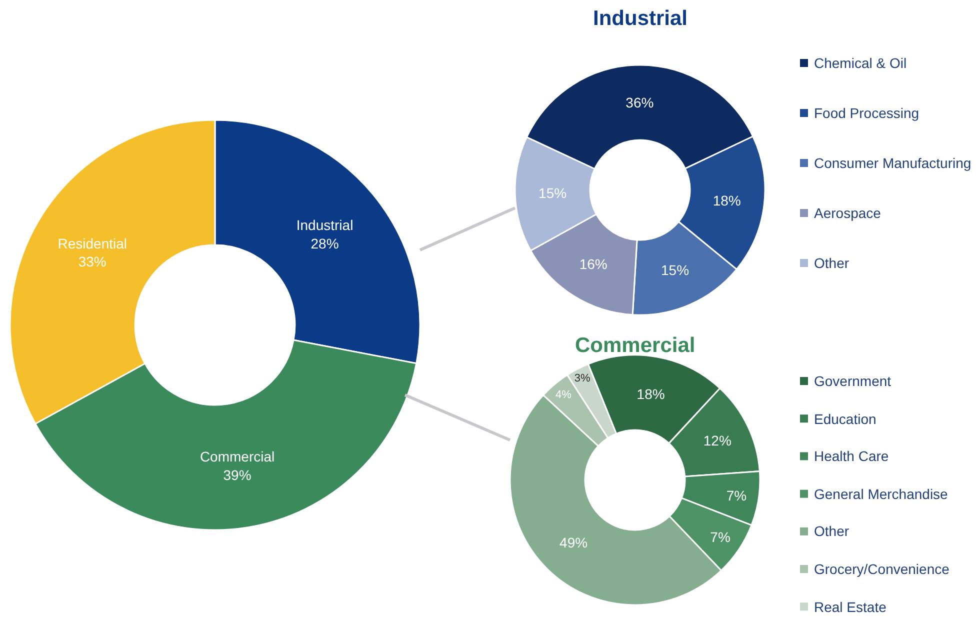 This screenshot has height=625, width=978. Describe the element at coordinates (92, 243) in the screenshot. I see `slice-label: Residential` at that location.